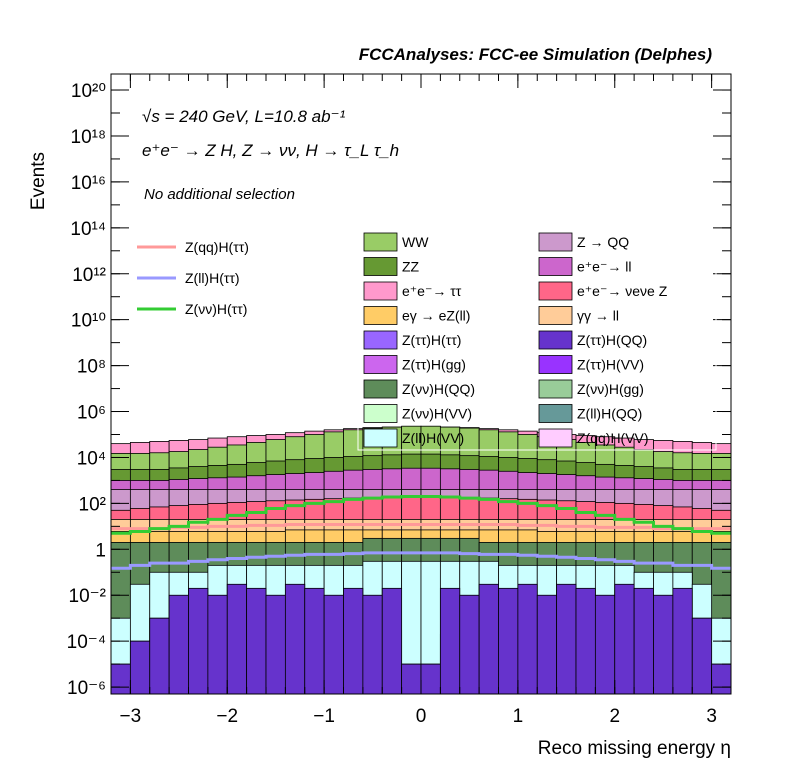  What do you see at coordinates (433, 438) in the screenshot?
I see `legend-fill-label: Z(ll)H(VV)` at bounding box center [433, 438].